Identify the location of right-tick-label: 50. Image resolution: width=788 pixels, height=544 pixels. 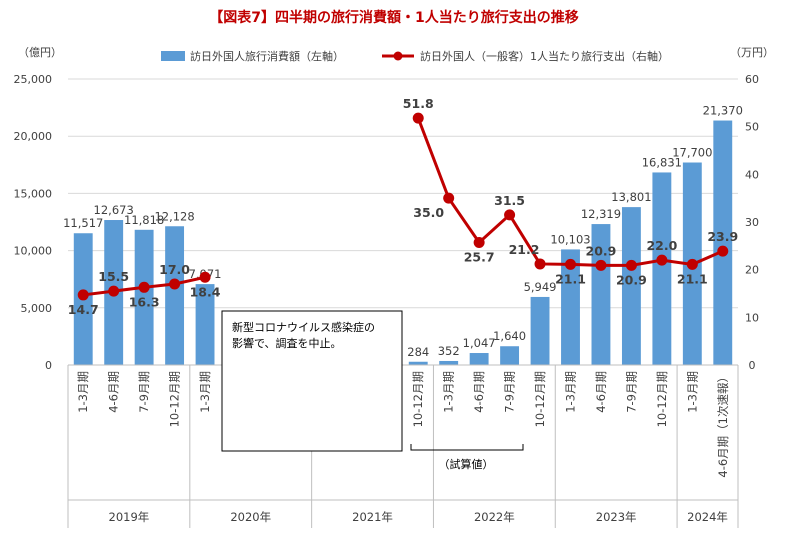
(752, 127).